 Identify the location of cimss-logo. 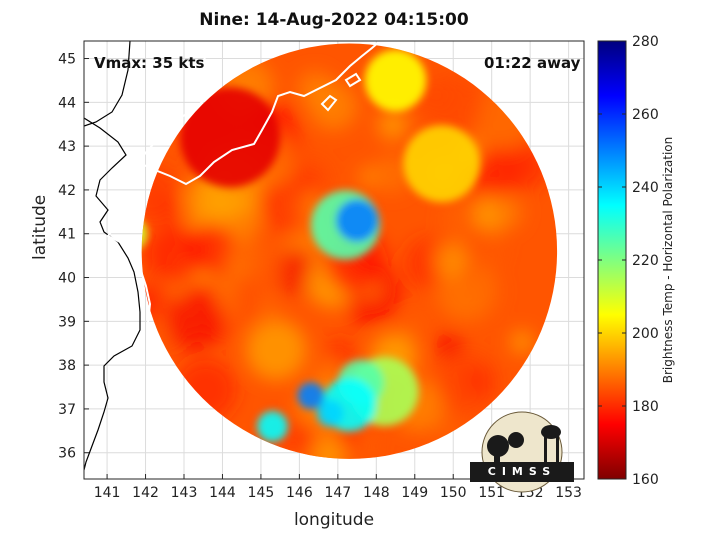
(522, 452).